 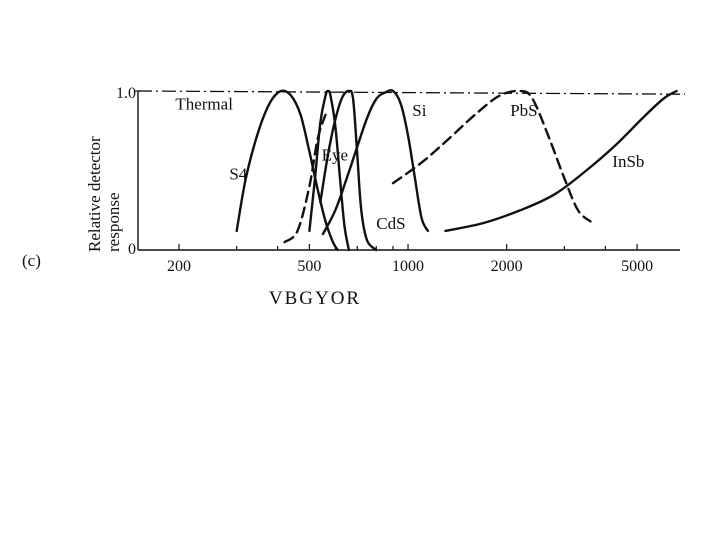 I want to click on series-pbs-line, so click(x=491, y=156).